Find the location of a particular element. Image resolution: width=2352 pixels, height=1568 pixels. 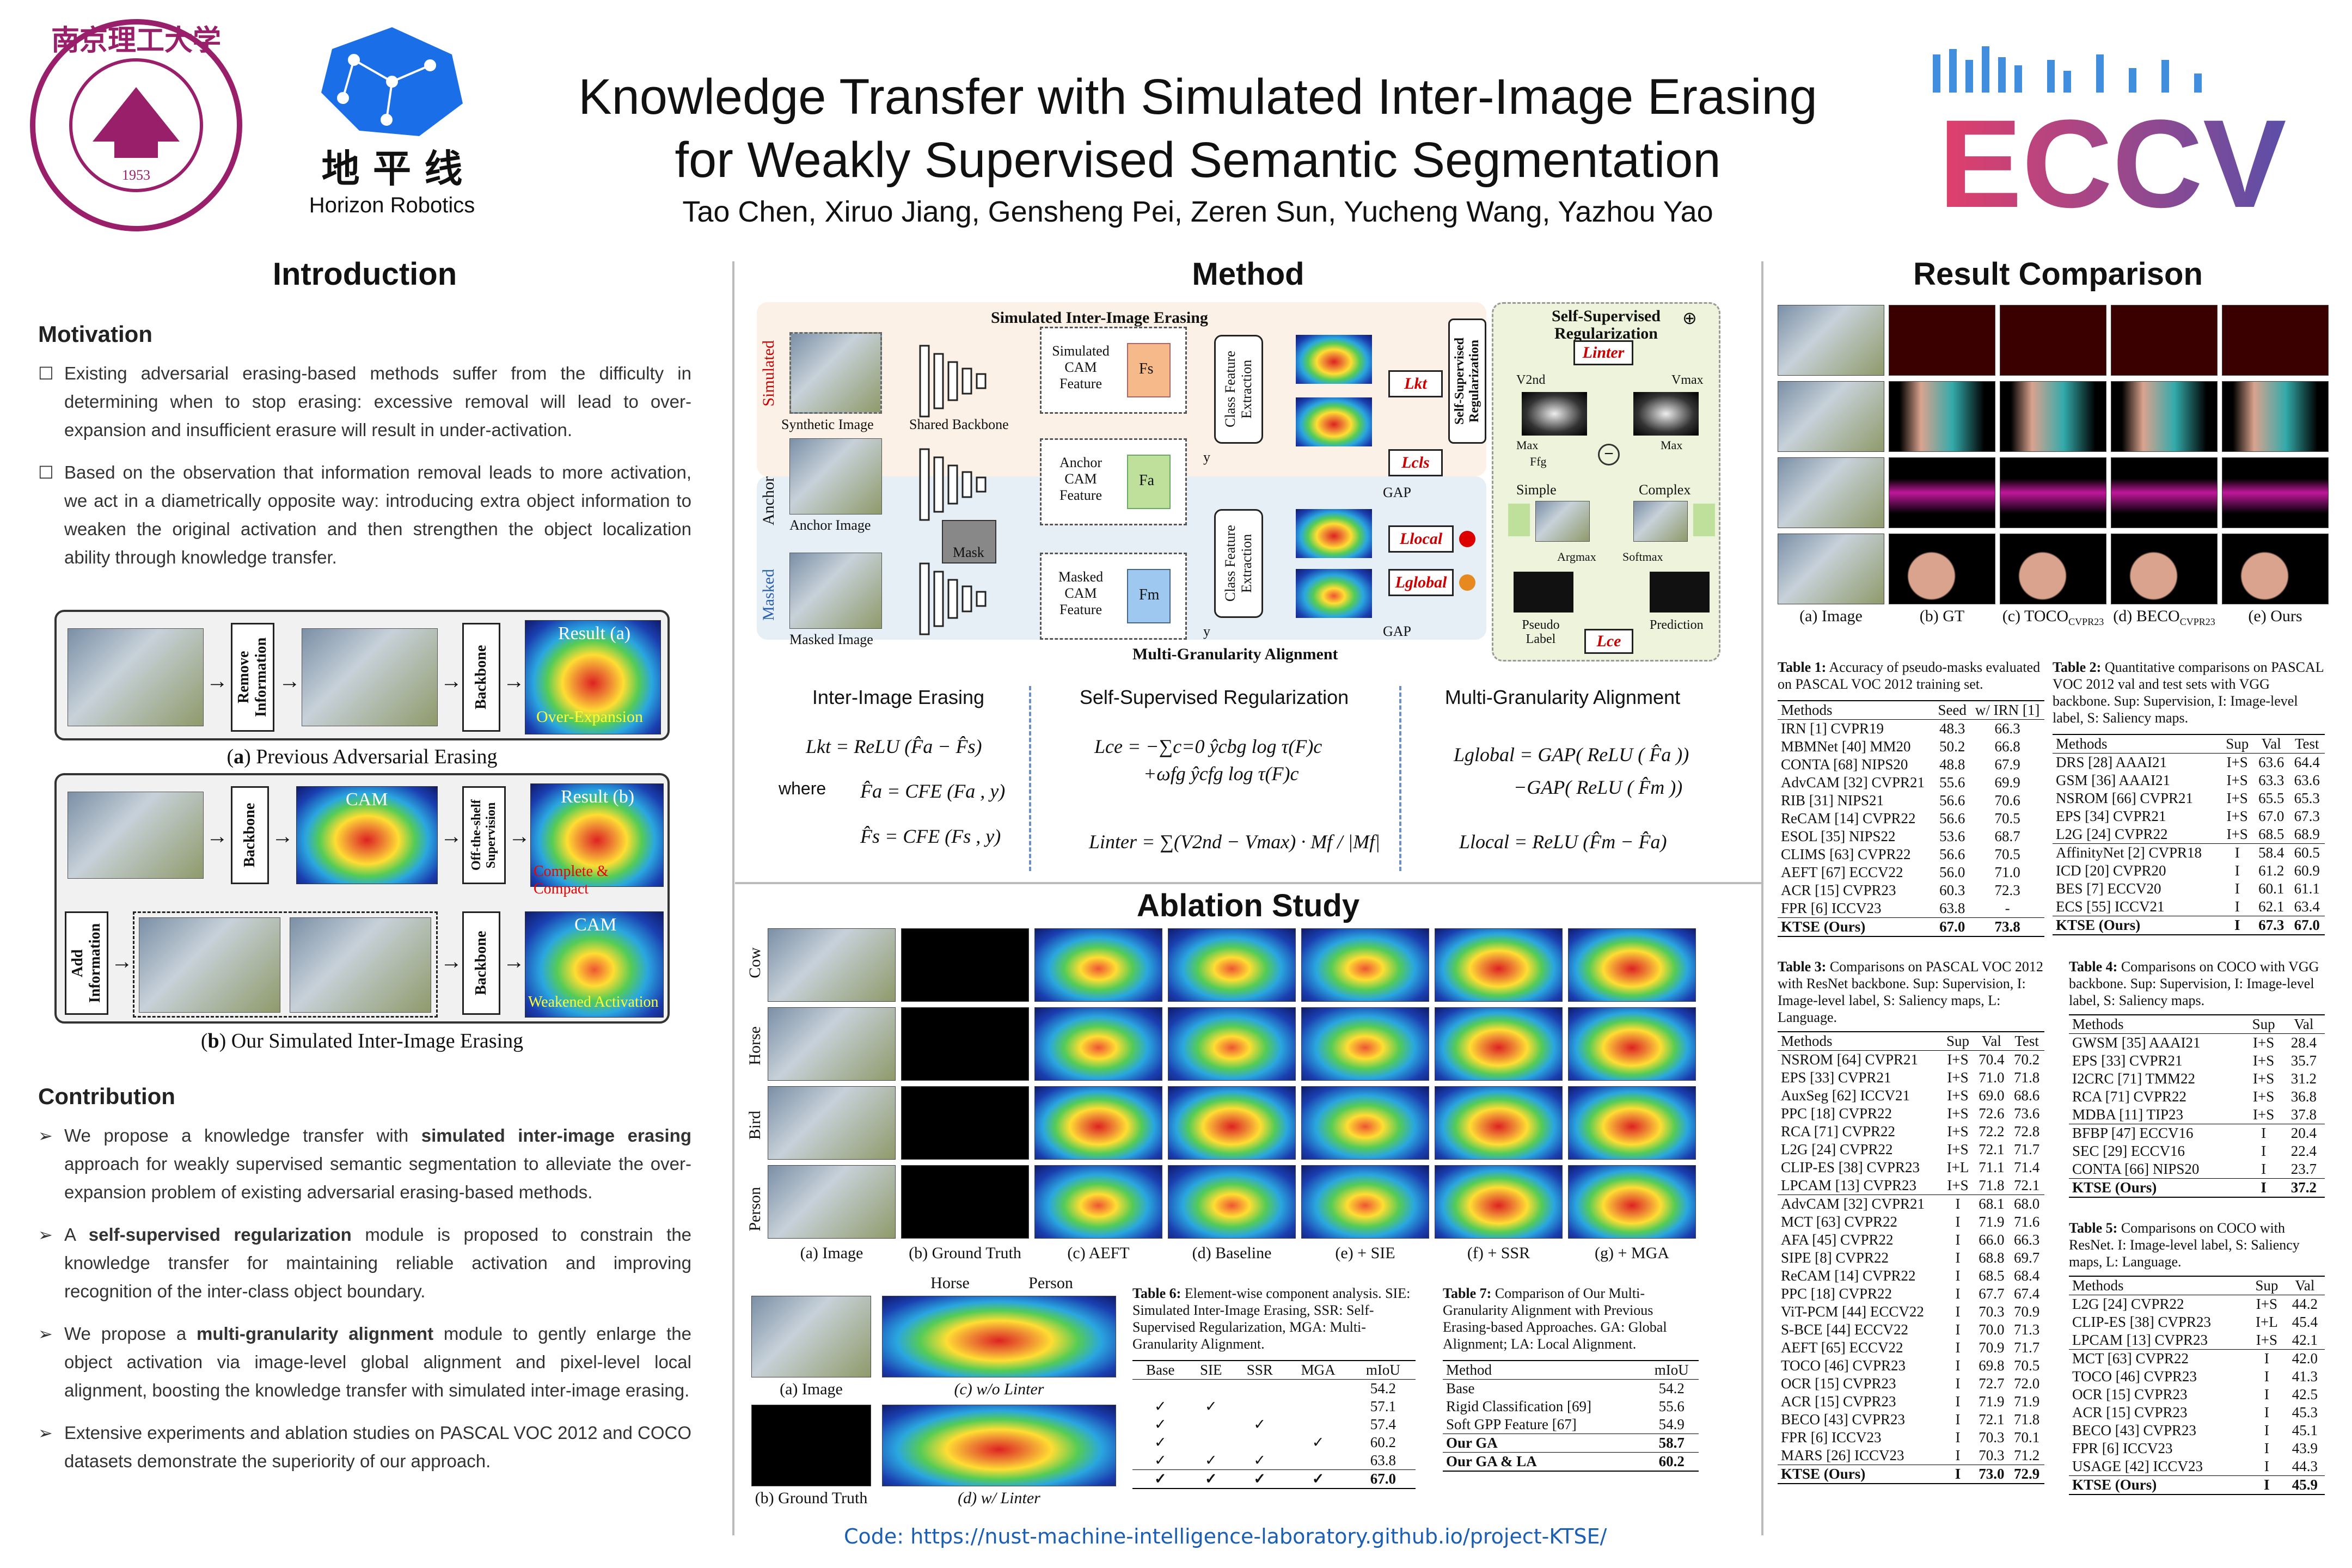

weakened-cam-map: CAM Weakened Activation is located at coordinates (594, 964).